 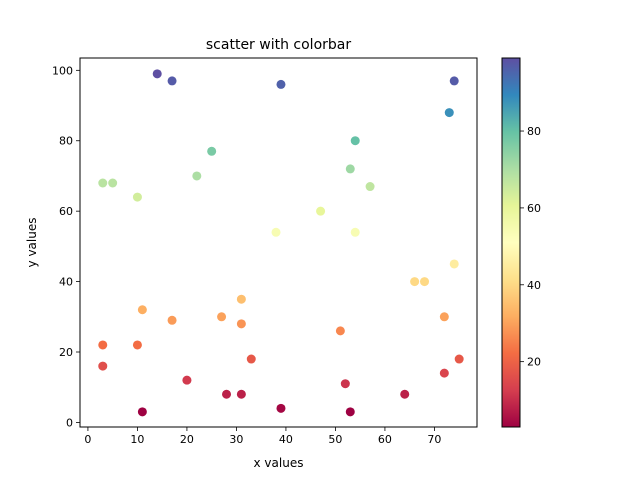 I want to click on x-tick-label: 30, so click(x=236, y=439).